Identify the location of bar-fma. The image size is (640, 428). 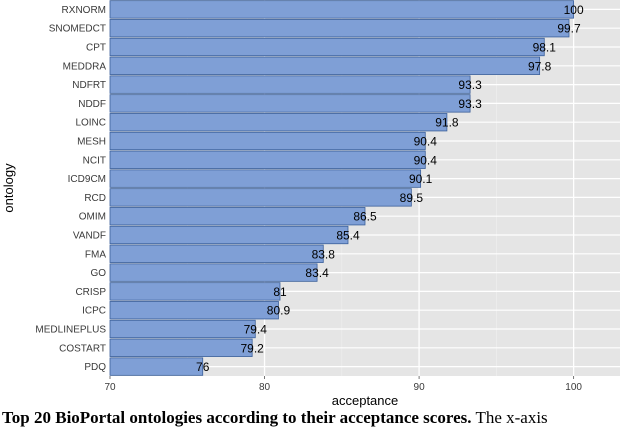
(216, 253).